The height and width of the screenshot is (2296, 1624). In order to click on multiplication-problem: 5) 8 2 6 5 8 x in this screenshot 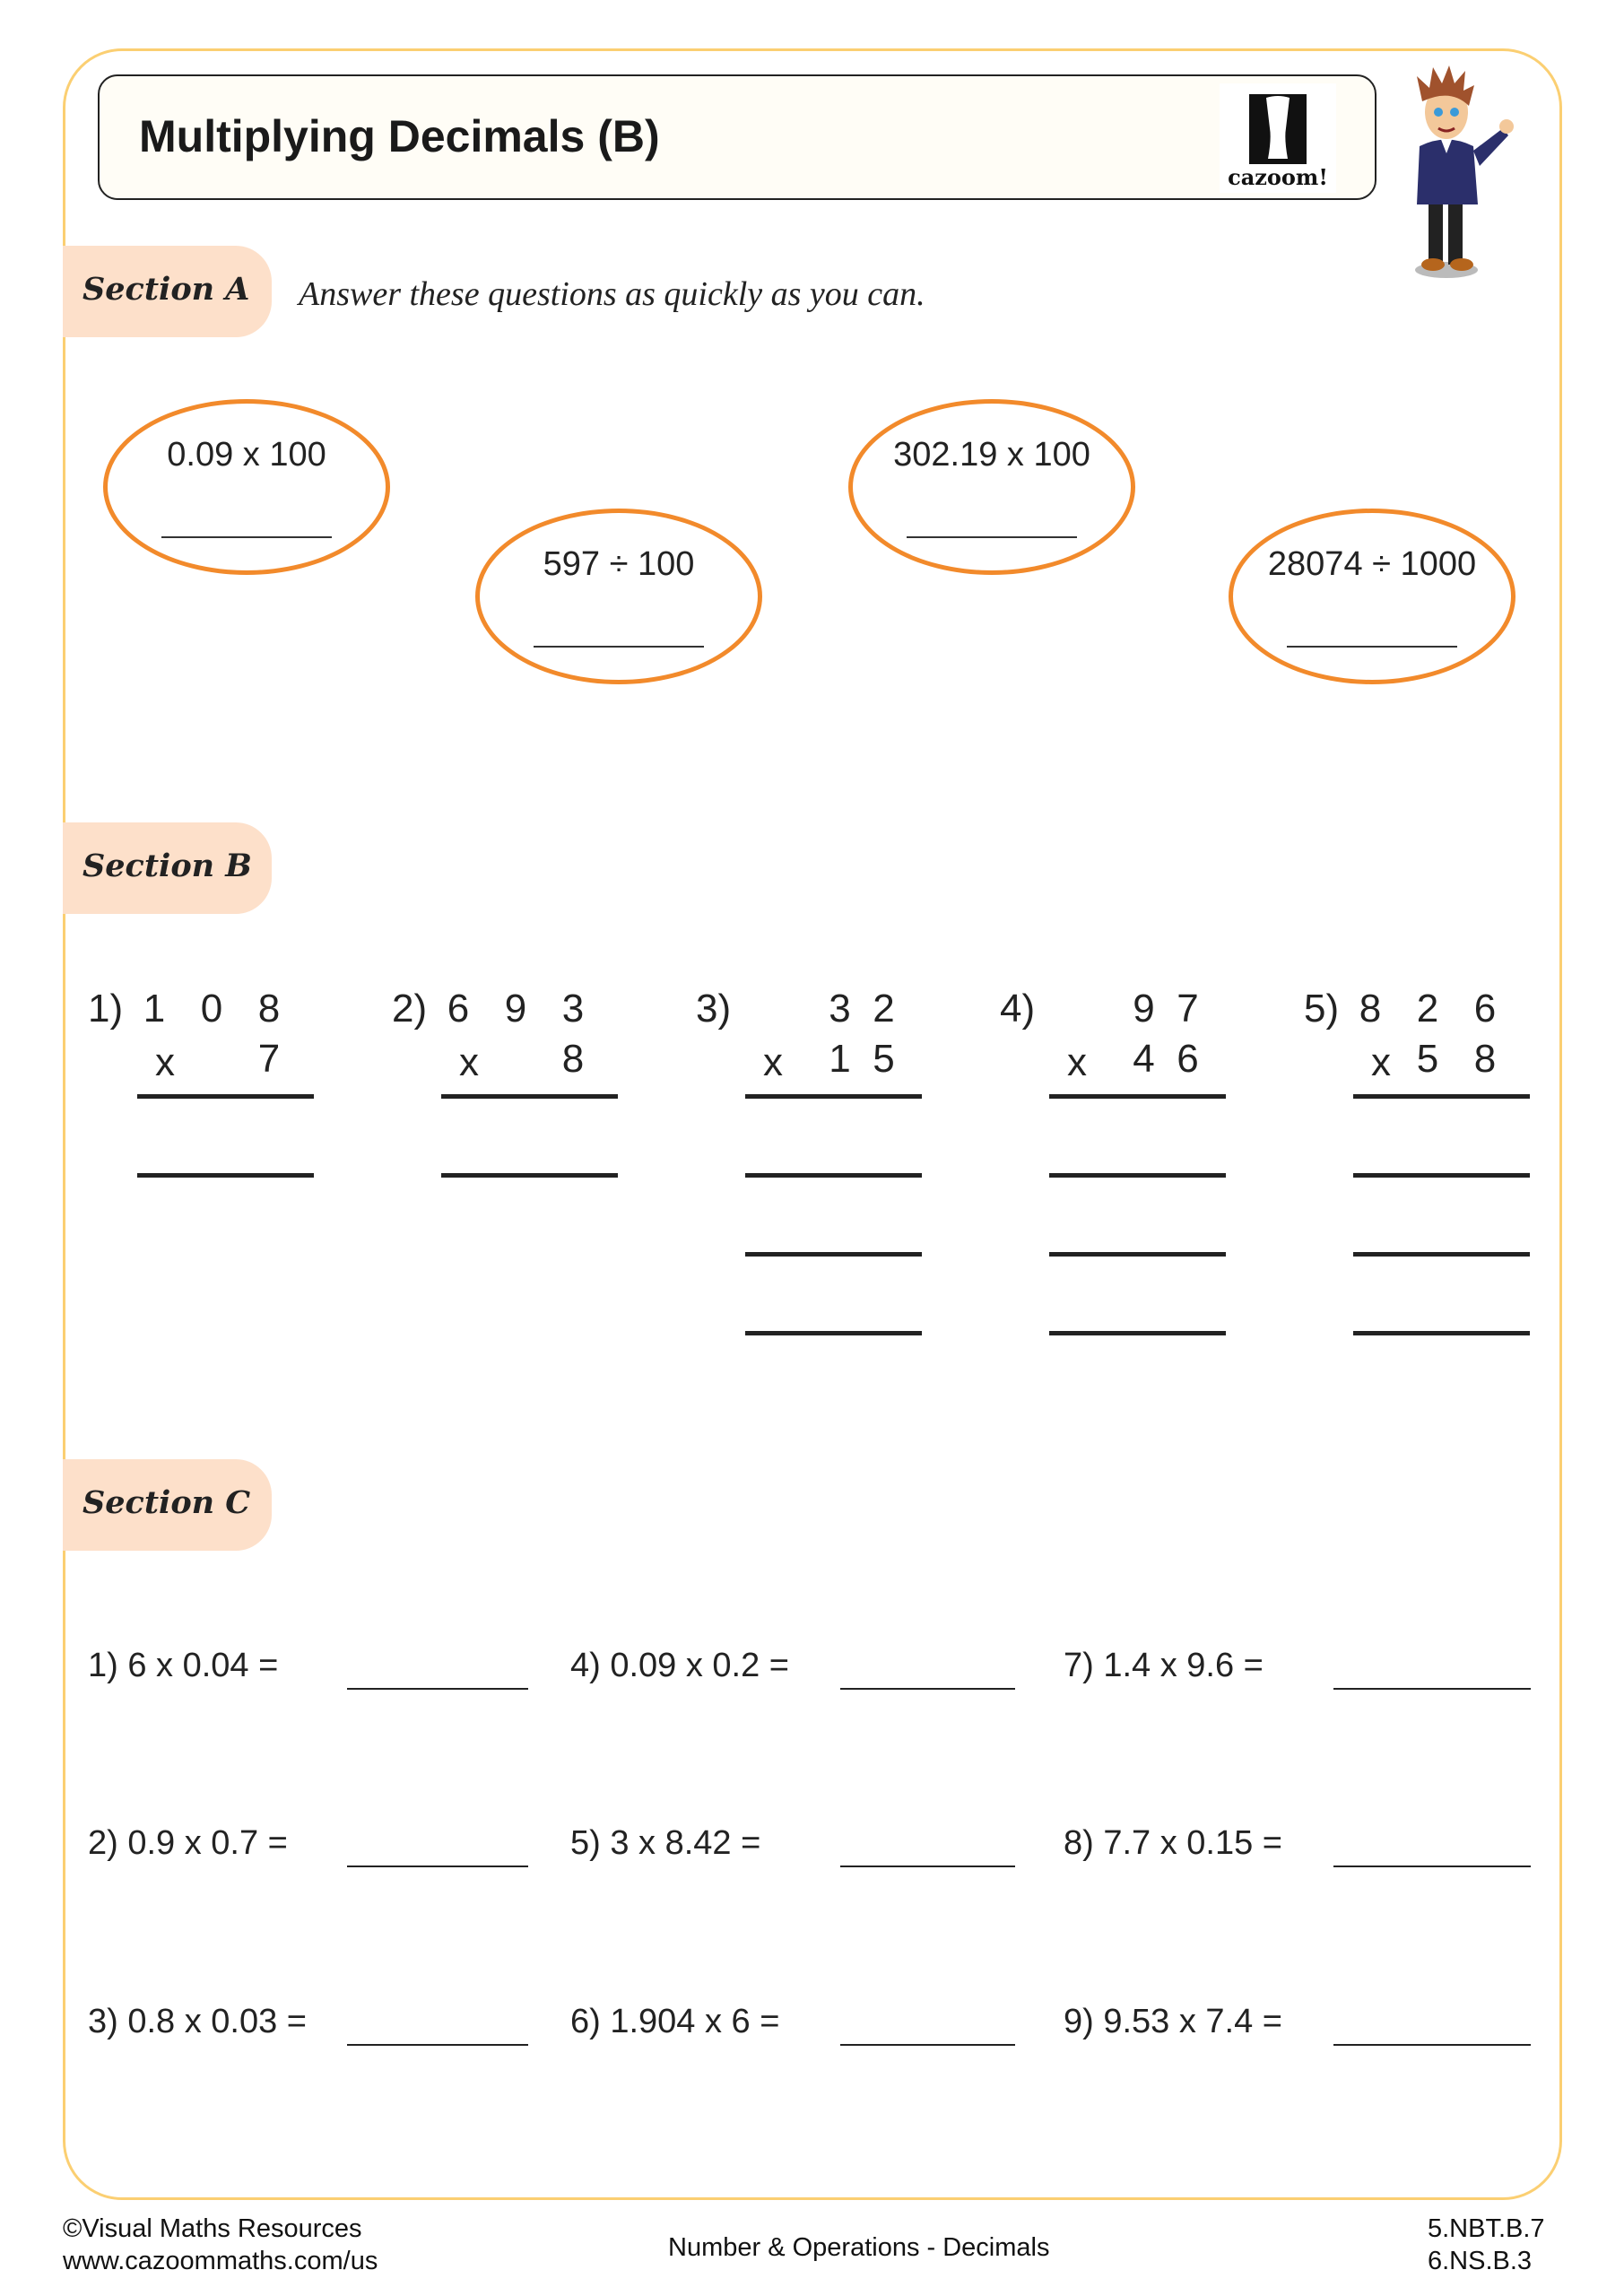, I will do `click(1417, 1166)`.